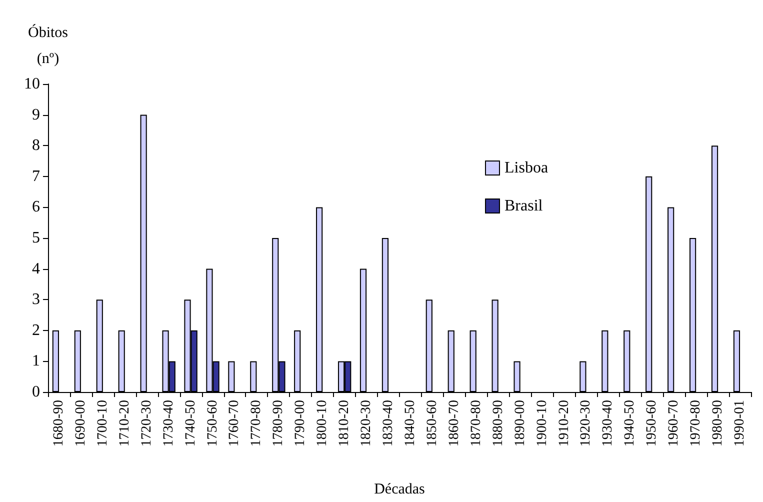  Describe the element at coordinates (124, 423) in the screenshot. I see `x-tick-label: 1710-20` at that location.